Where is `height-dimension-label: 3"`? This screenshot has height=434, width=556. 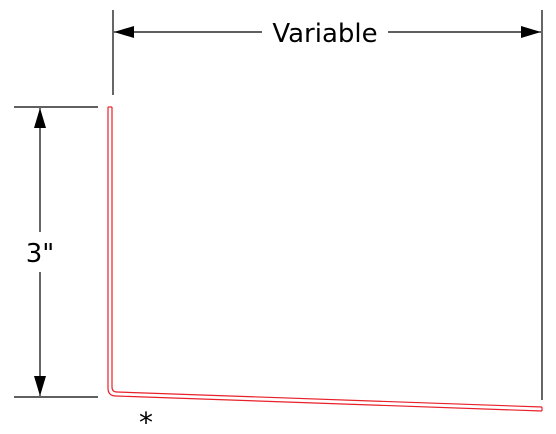 height-dimension-label: 3" is located at coordinates (40, 254).